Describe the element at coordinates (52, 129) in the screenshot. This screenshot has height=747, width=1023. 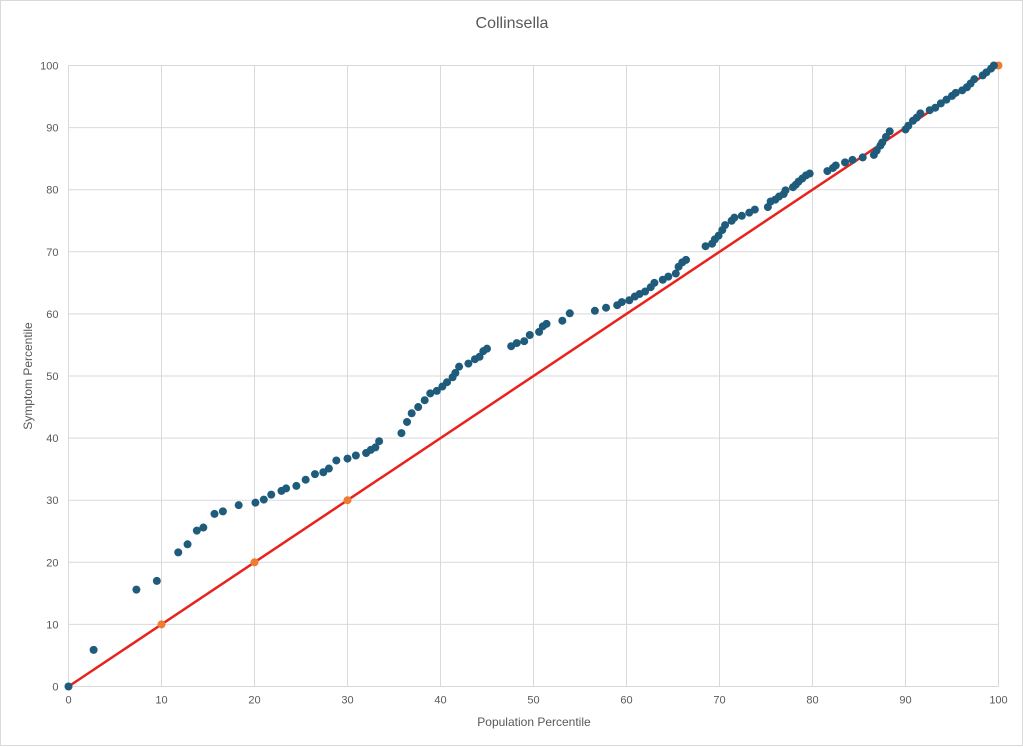
I see `y-tick-label: 90` at that location.